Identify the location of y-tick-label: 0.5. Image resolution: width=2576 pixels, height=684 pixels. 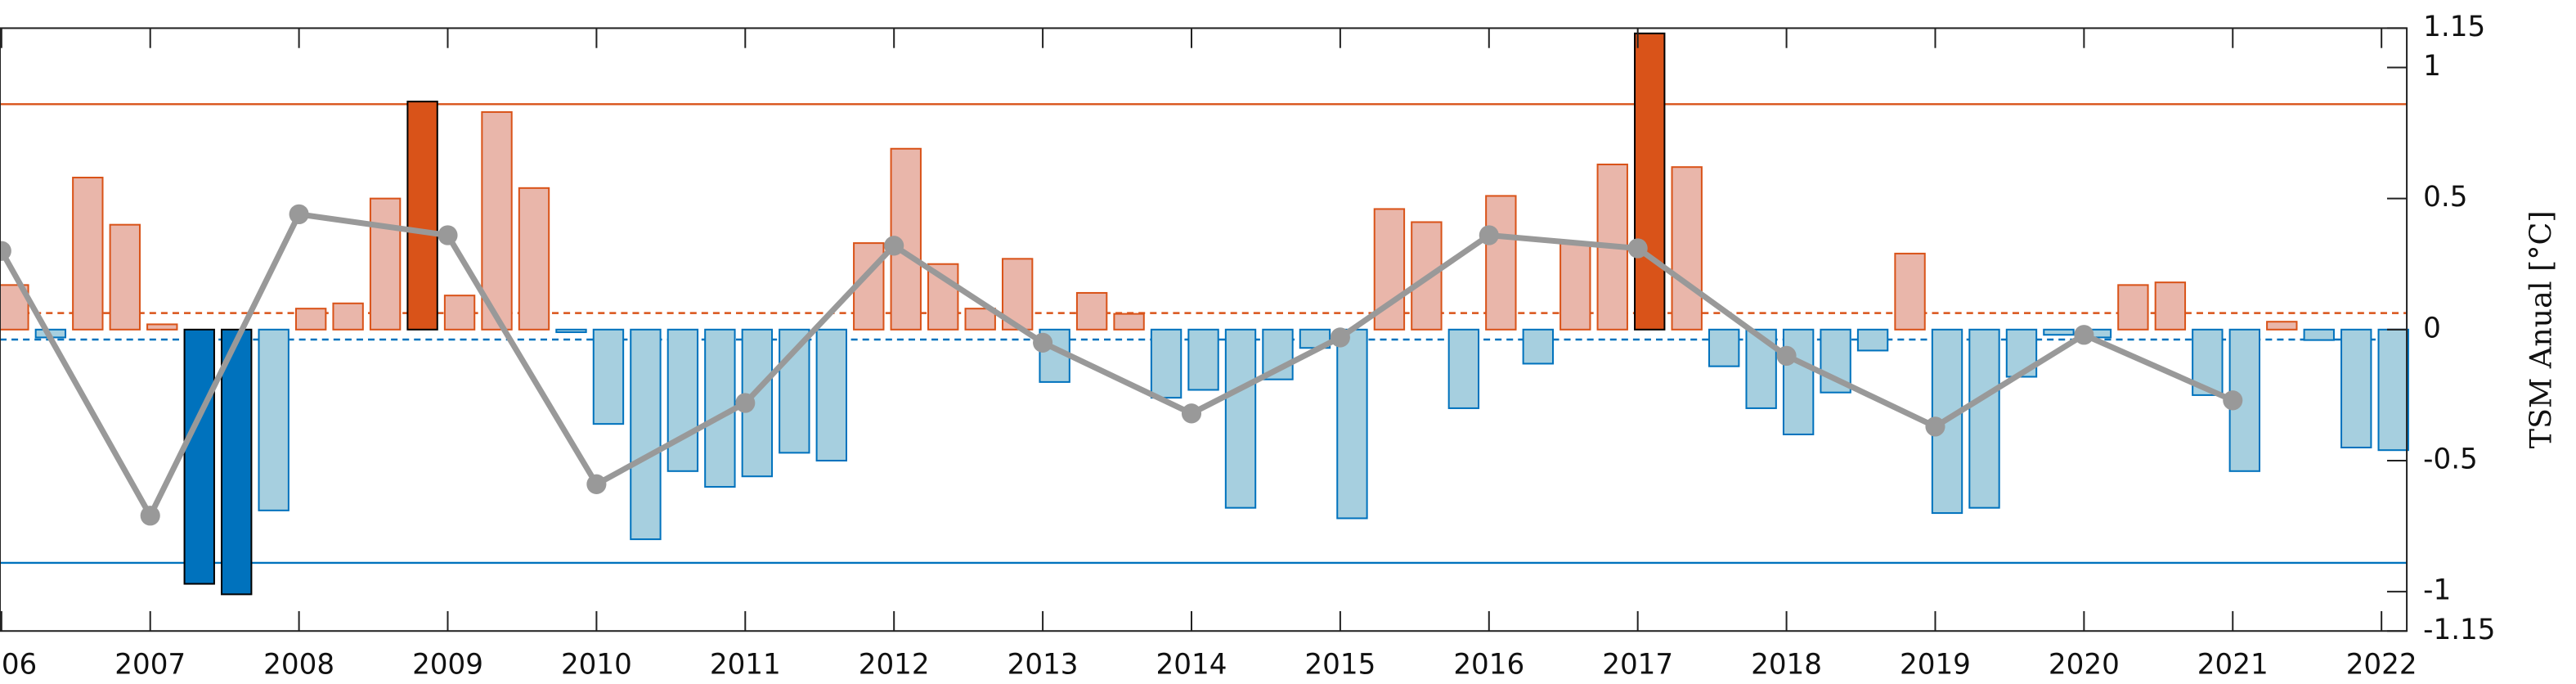
(2445, 198).